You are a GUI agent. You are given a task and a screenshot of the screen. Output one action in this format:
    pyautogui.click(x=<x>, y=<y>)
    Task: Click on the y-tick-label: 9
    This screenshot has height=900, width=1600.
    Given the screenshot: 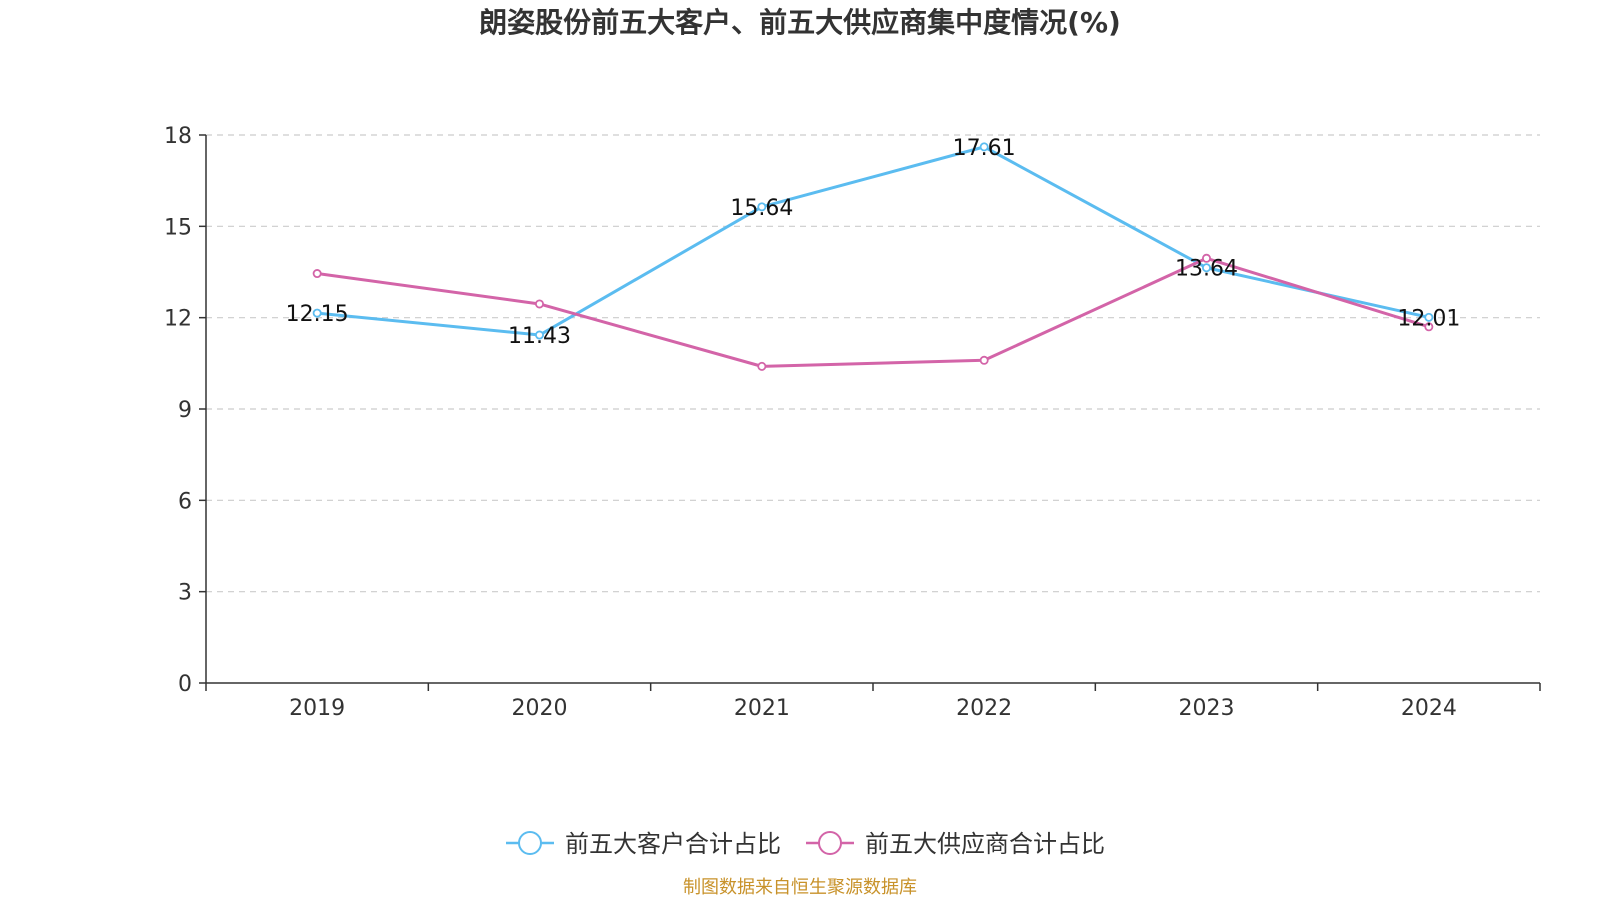 What is the action you would take?
    pyautogui.click(x=185, y=410)
    